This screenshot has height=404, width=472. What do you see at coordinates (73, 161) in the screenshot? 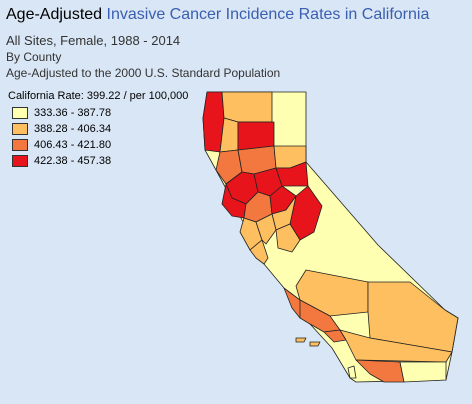
I see `legend-label: 422.38 - 457.38` at bounding box center [73, 161].